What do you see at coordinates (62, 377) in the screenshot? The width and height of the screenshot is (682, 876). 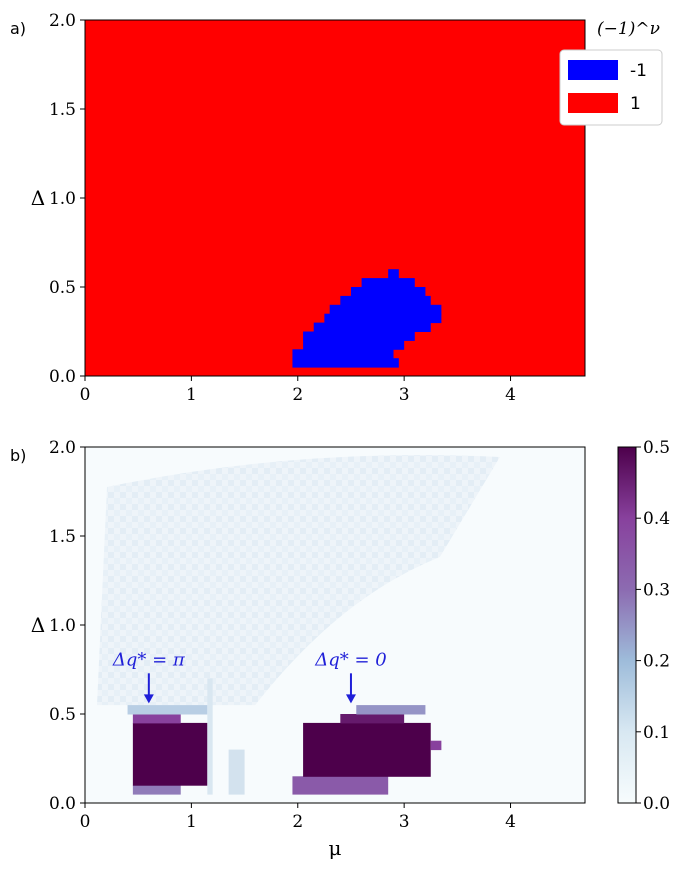 I see `panel-a-y-tick-label: 0.0` at bounding box center [62, 377].